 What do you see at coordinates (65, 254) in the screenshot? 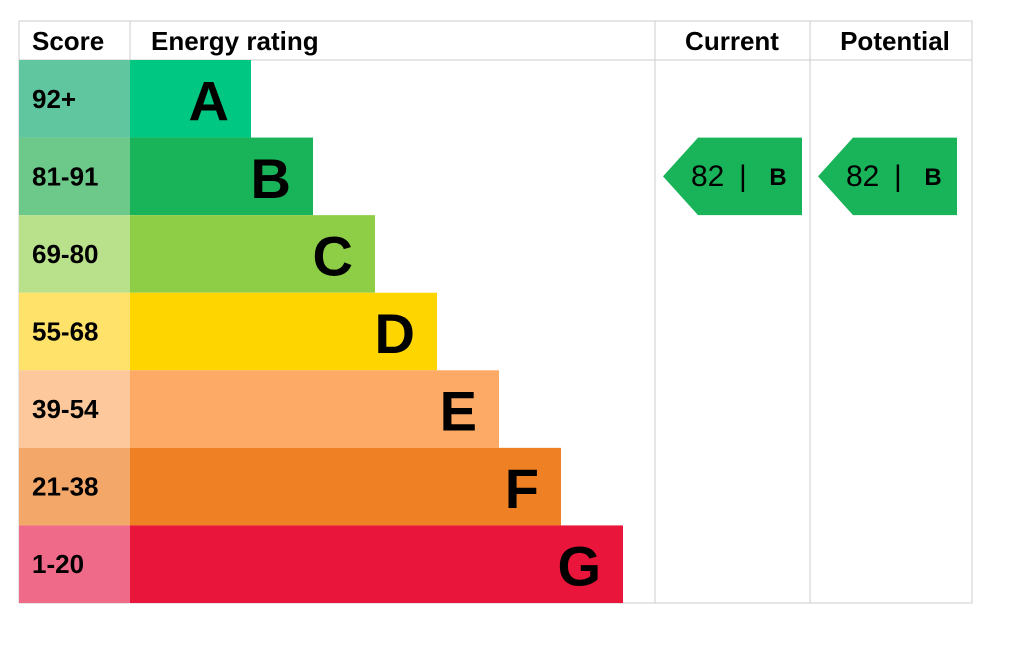
I see `score-range: 69-80` at bounding box center [65, 254].